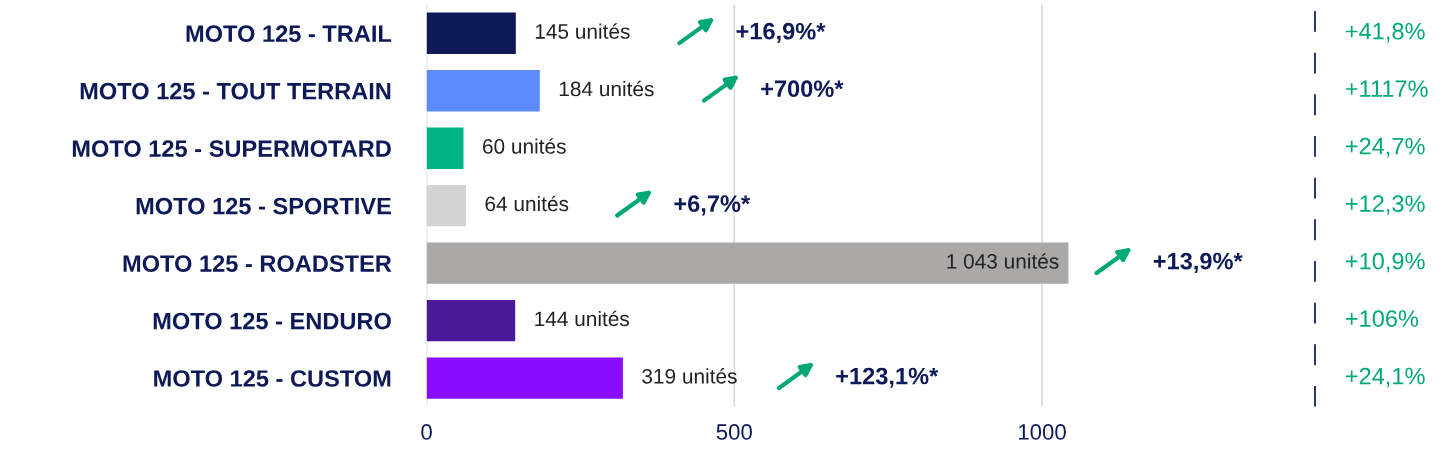  What do you see at coordinates (1198, 262) in the screenshot?
I see `annotation: +13,9%*` at bounding box center [1198, 262].